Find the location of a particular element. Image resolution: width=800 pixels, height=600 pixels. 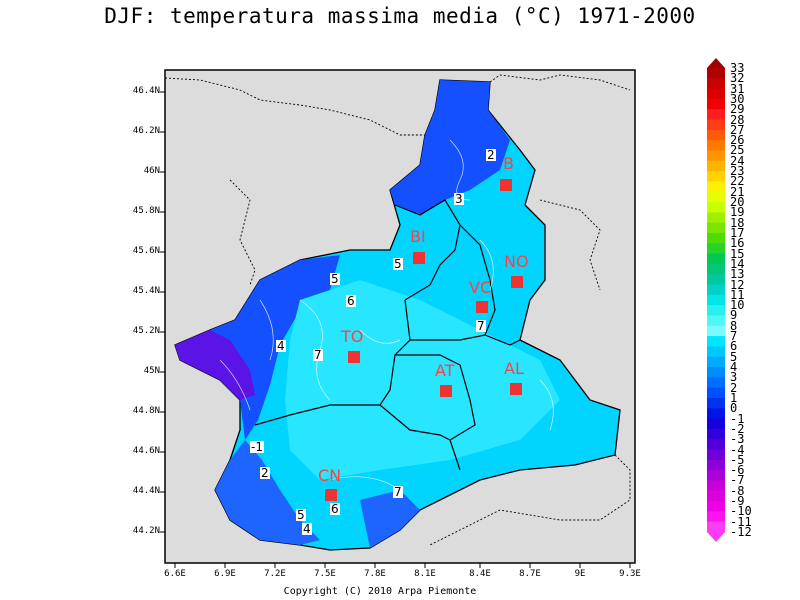

lat-tick: 46.4N is located at coordinates (146, 91).